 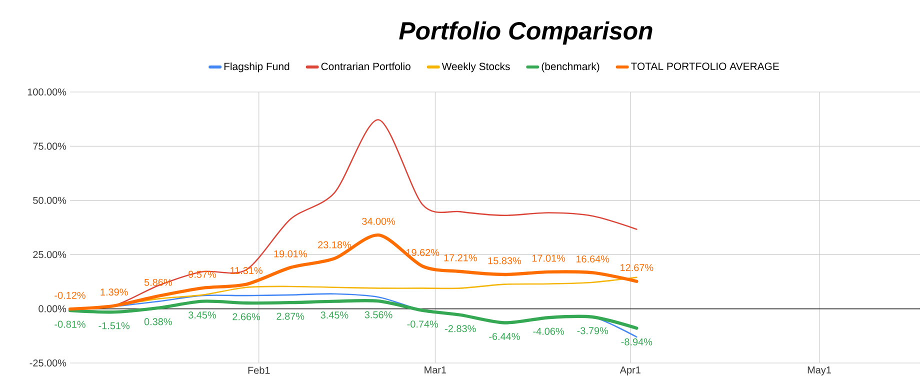 What do you see at coordinates (114, 292) in the screenshot?
I see `data-label: 1.39%` at bounding box center [114, 292].